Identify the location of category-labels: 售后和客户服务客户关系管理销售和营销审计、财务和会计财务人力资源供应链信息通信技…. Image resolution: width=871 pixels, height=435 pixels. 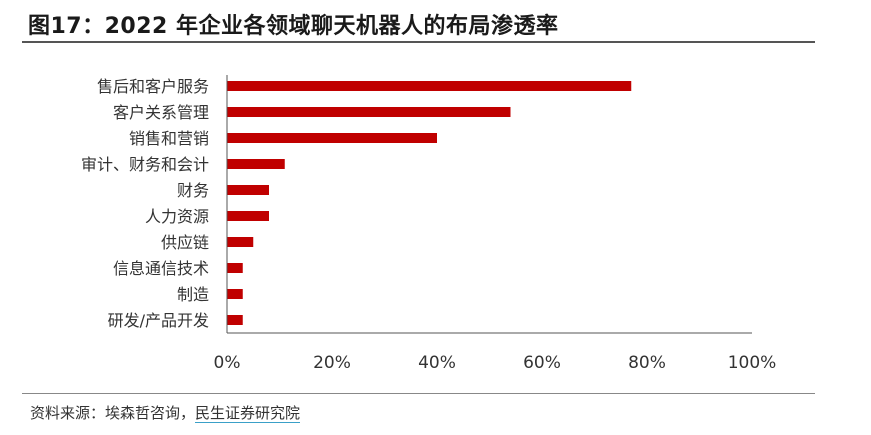
(145, 203).